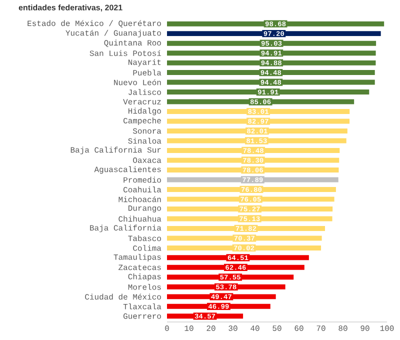 The height and width of the screenshot is (340, 400). I want to click on x-tick-label: 70, so click(321, 328).